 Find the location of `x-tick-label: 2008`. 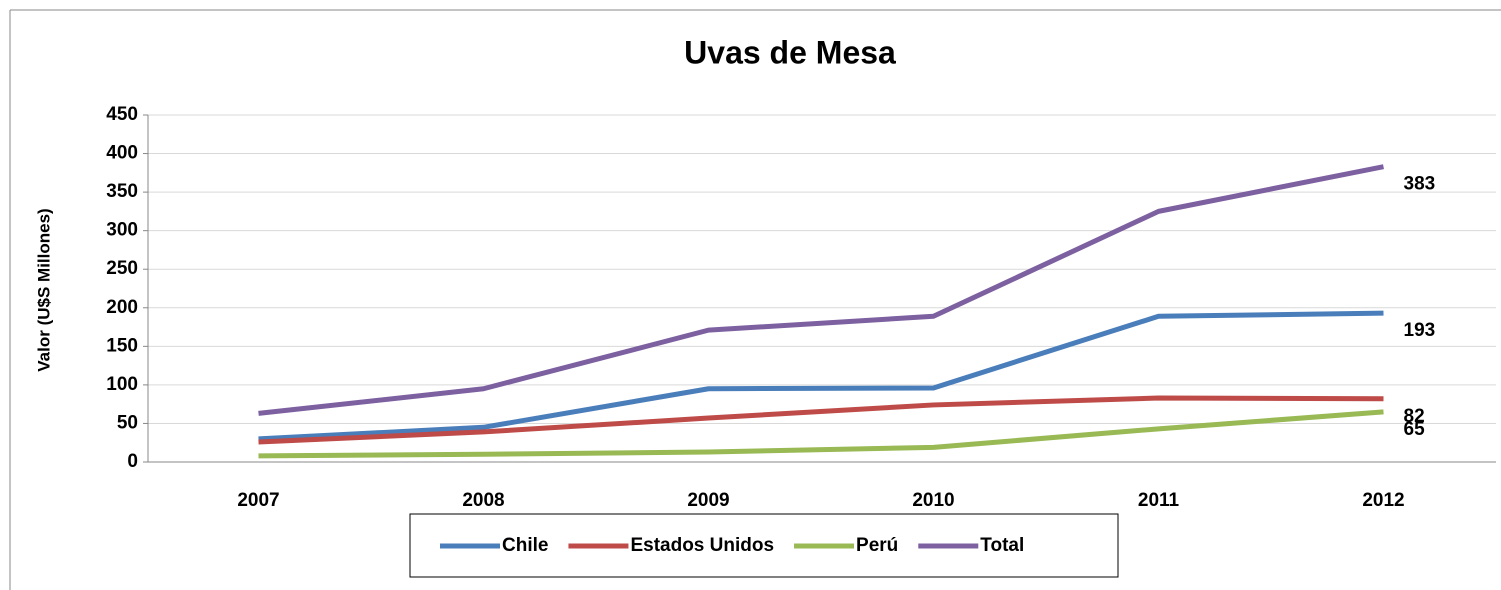

x-tick-label: 2008 is located at coordinates (483, 500).